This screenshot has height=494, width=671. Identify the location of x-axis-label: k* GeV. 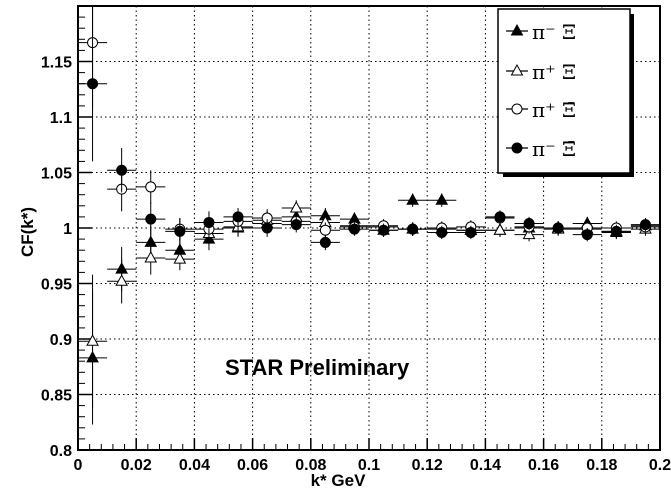
(338, 480).